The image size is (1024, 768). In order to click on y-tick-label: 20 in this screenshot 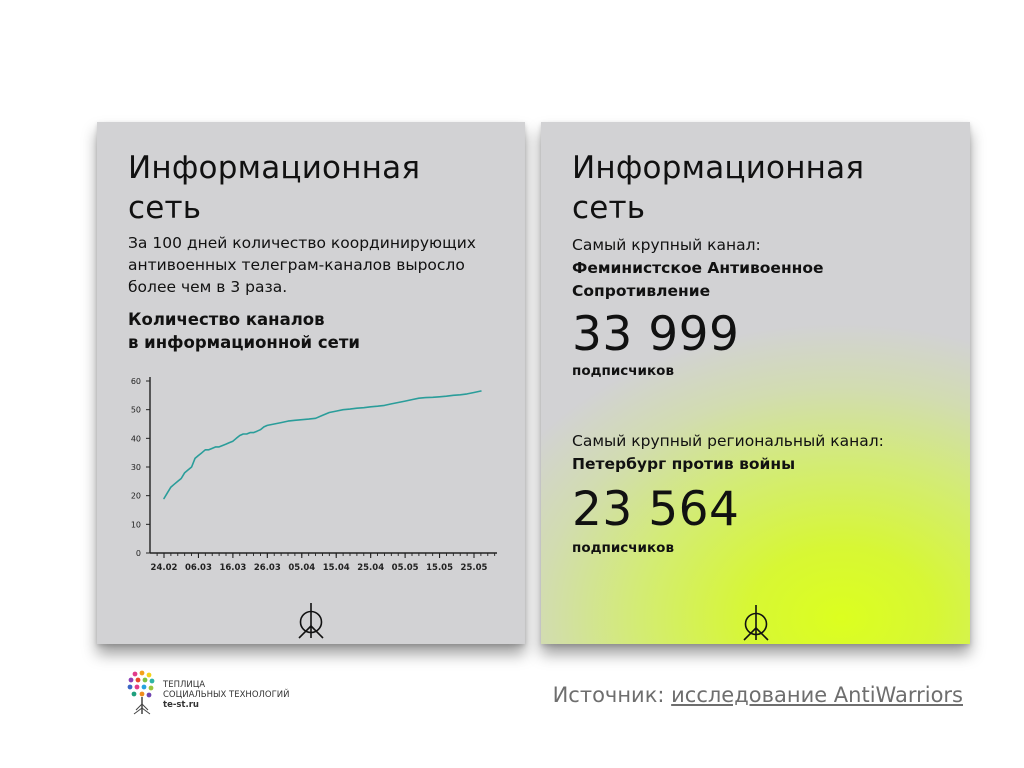, I will do `click(136, 496)`.